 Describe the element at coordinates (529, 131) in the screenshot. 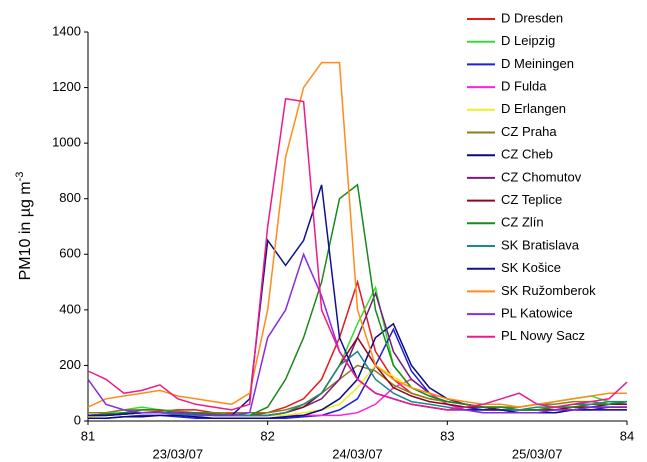

I see `legend-label: CZ Praha` at that location.